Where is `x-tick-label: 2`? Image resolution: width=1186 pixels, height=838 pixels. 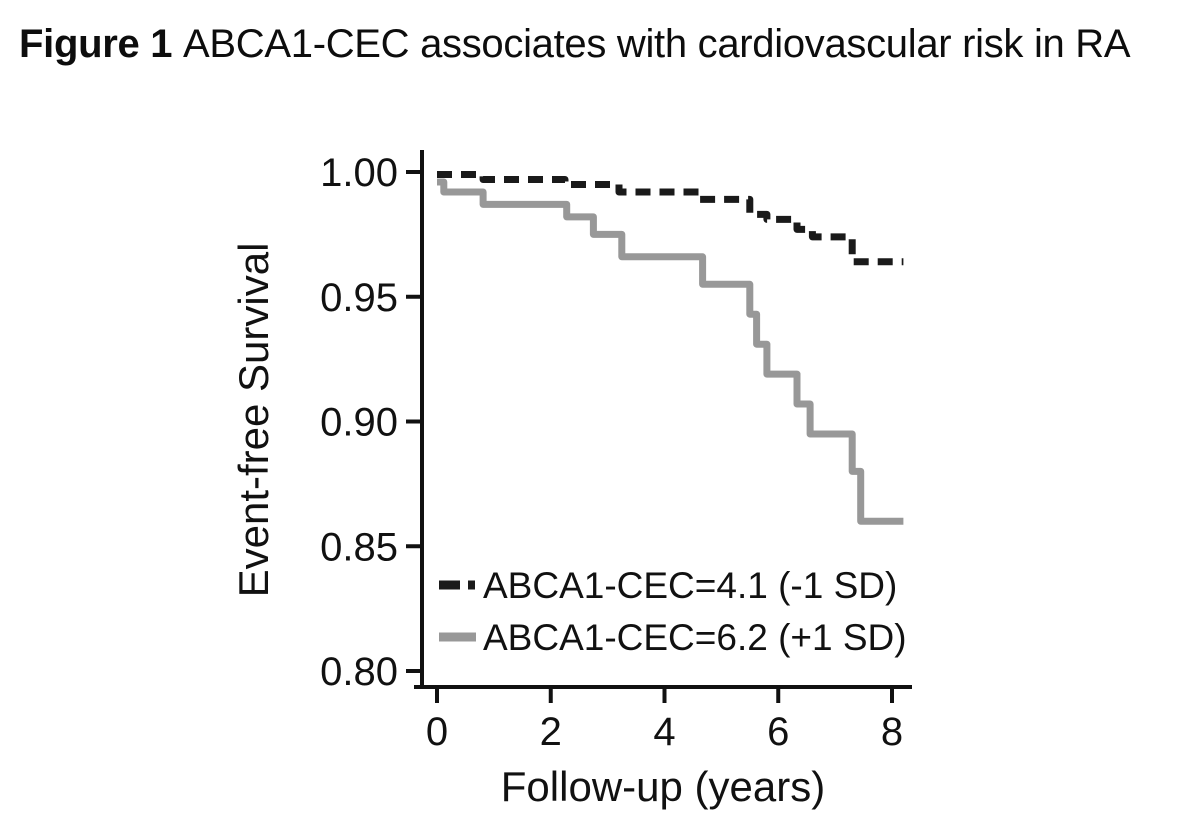 x-tick-label: 2 is located at coordinates (551, 732).